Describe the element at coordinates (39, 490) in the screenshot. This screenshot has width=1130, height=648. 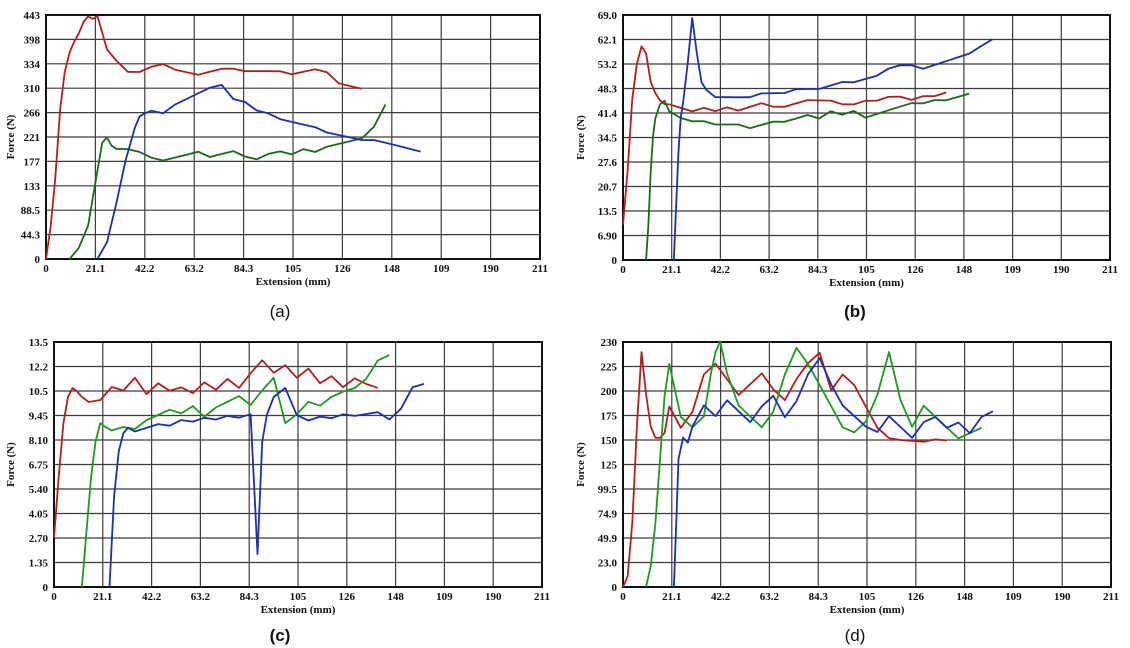
I see `y-tick-label: 5.40` at that location.